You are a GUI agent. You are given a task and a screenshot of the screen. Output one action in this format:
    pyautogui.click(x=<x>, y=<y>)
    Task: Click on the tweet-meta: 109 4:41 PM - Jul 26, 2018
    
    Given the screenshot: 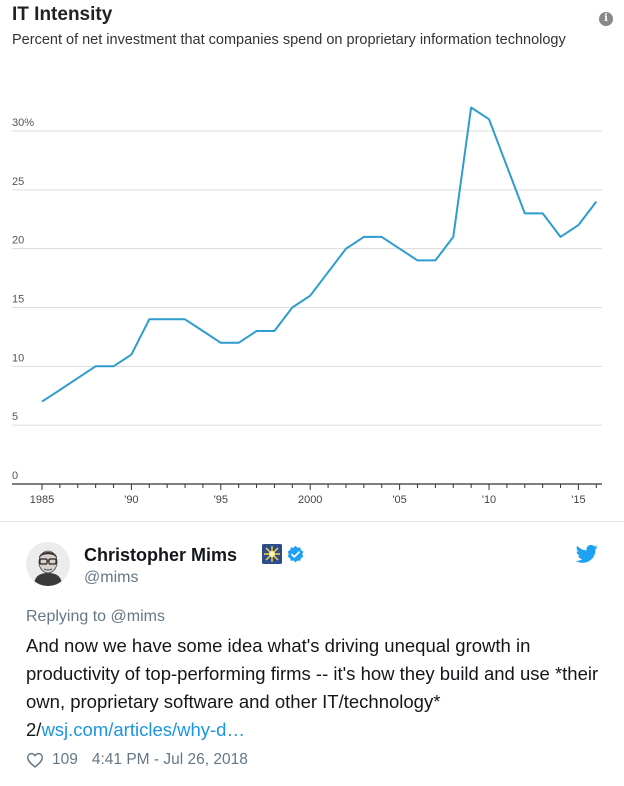 What is the action you would take?
    pyautogui.click(x=137, y=760)
    